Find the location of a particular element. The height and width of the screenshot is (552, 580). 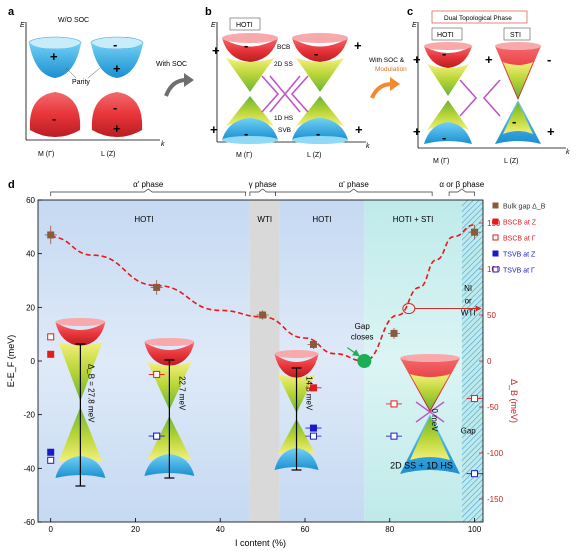

panel-a-k-label-m: M (Γ) is located at coordinates (46, 154).